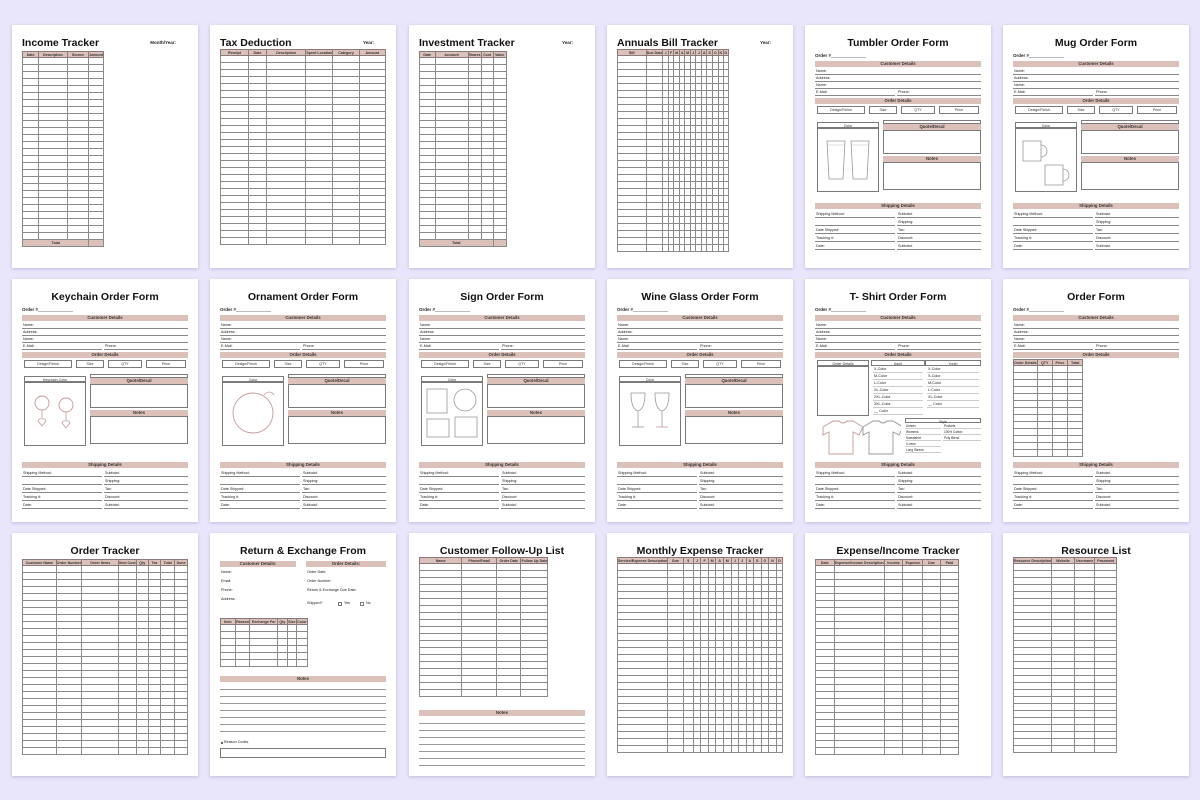 The width and height of the screenshot is (1200, 800). I want to click on form-field: Discount:, so click(543, 497).